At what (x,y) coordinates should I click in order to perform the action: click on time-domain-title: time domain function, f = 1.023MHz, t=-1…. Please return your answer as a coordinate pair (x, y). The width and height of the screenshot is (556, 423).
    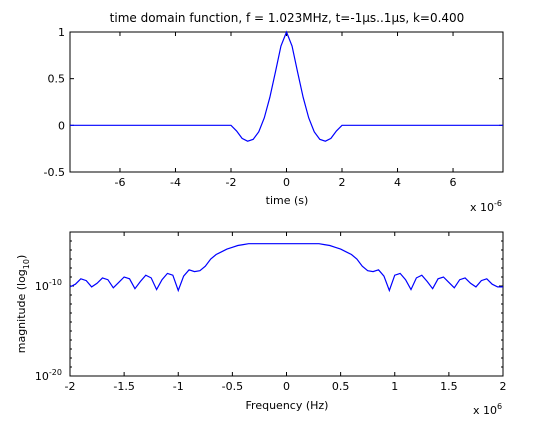
    Looking at the image, I should click on (287, 18).